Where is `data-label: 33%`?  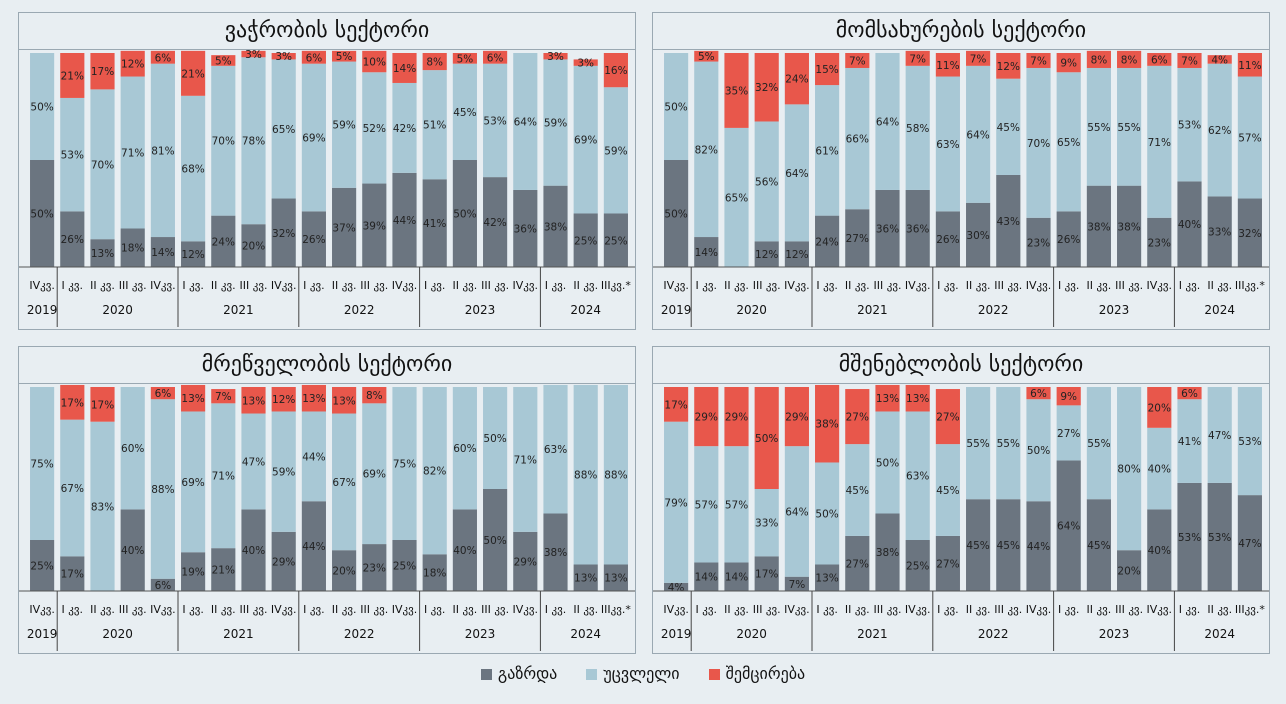
data-label: 33% is located at coordinates (766, 524).